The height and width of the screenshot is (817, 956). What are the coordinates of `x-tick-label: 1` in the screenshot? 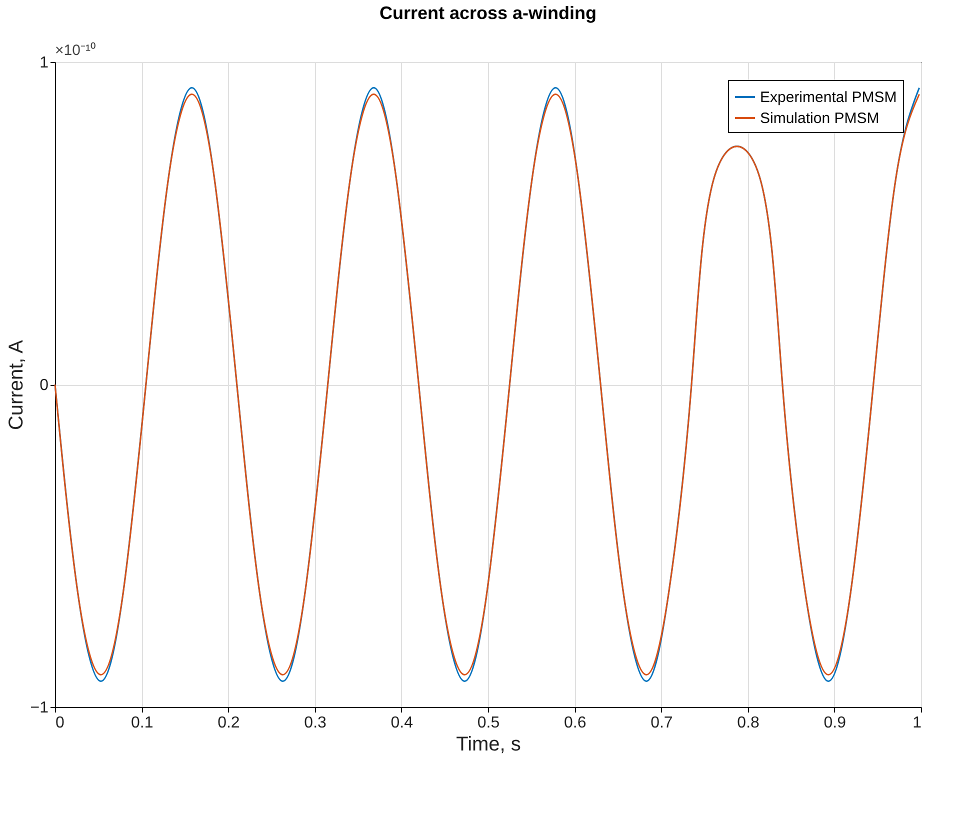 It's located at (917, 723).